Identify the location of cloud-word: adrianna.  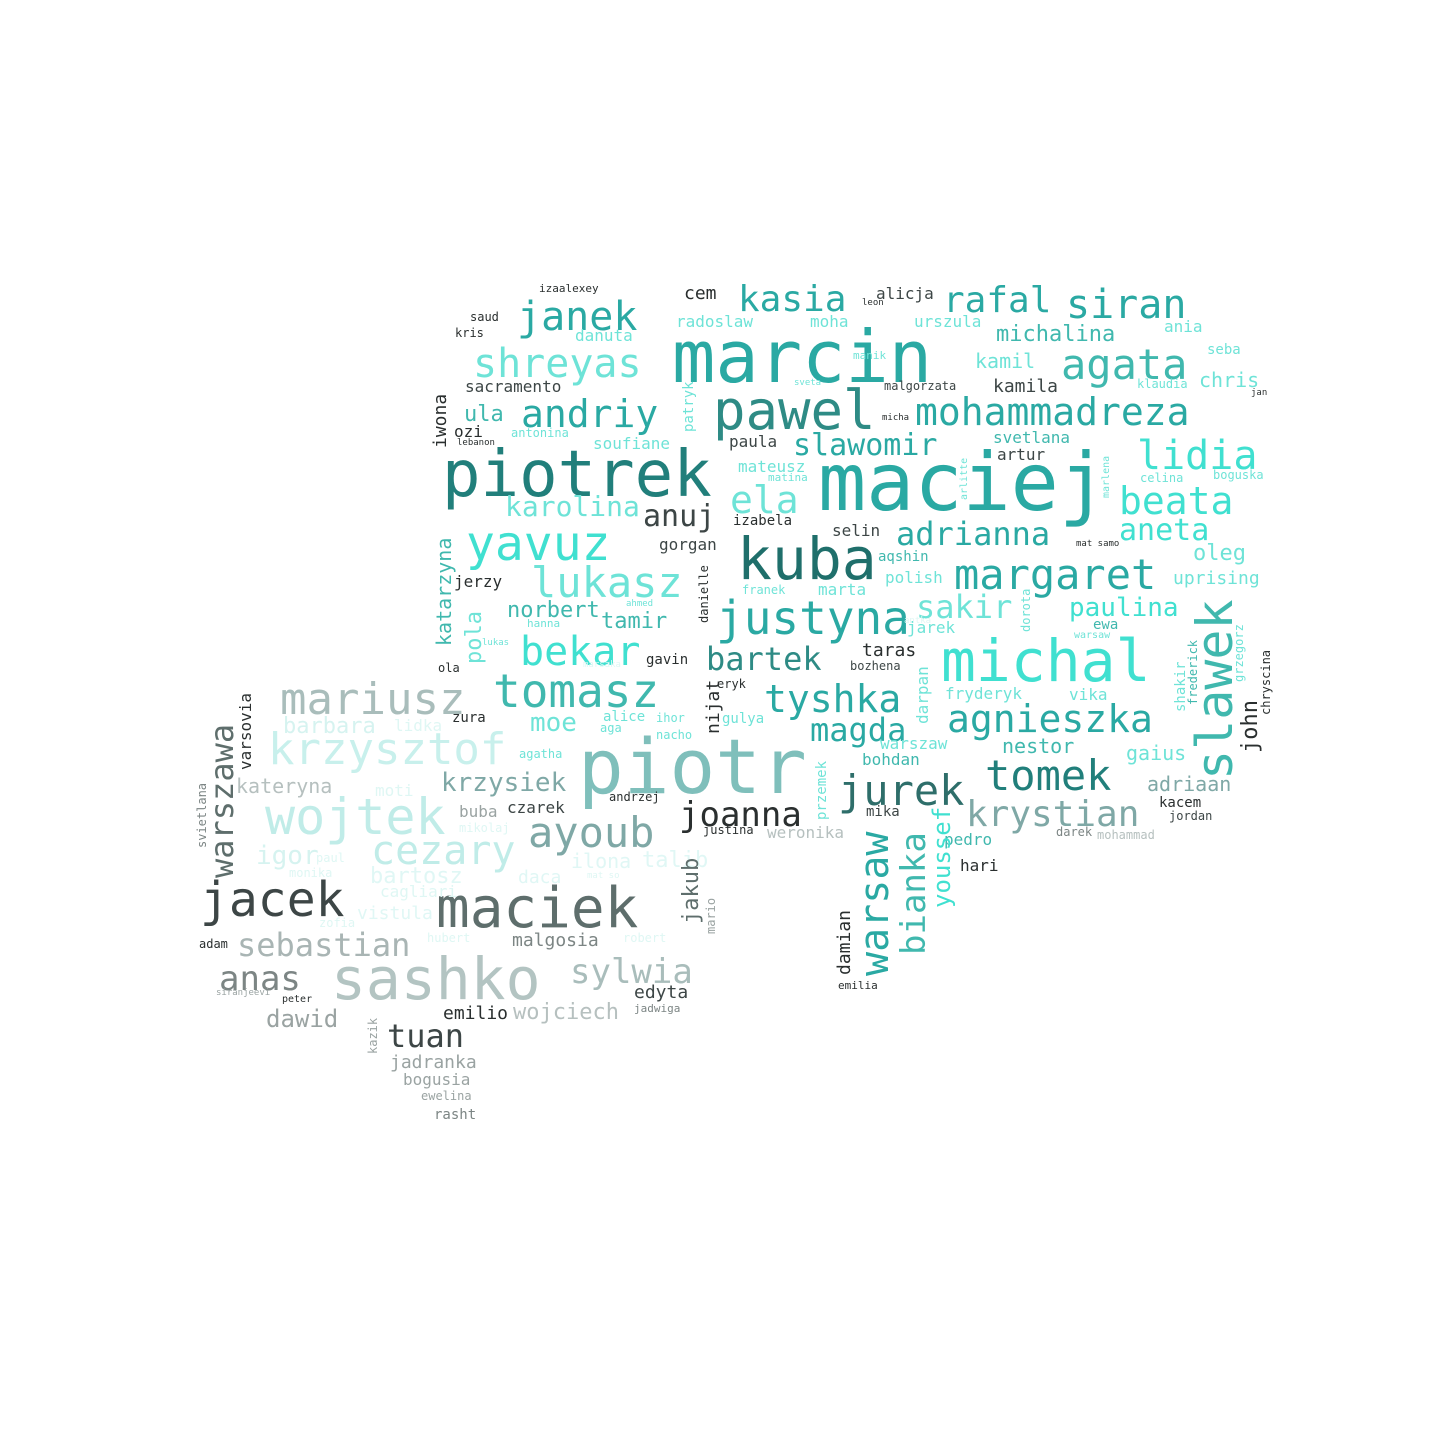
(973, 534).